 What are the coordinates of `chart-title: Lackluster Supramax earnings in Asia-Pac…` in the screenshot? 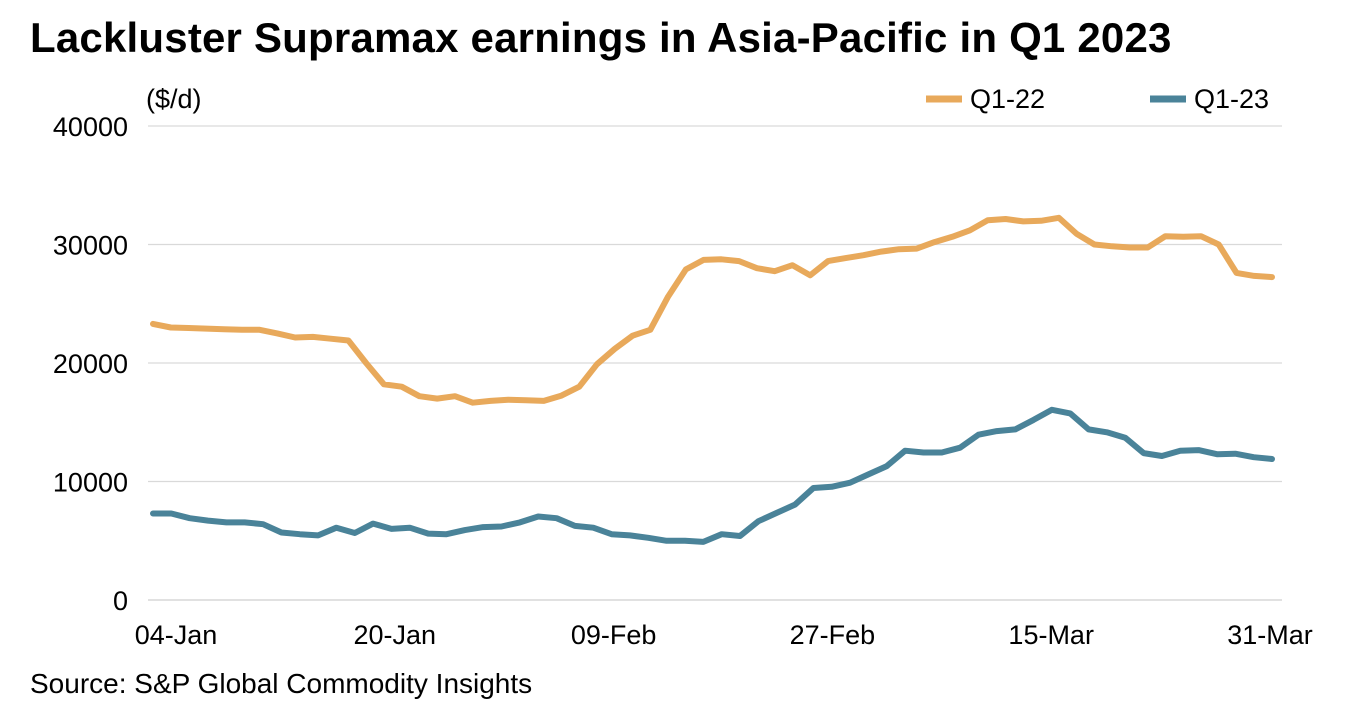 It's located at (601, 37).